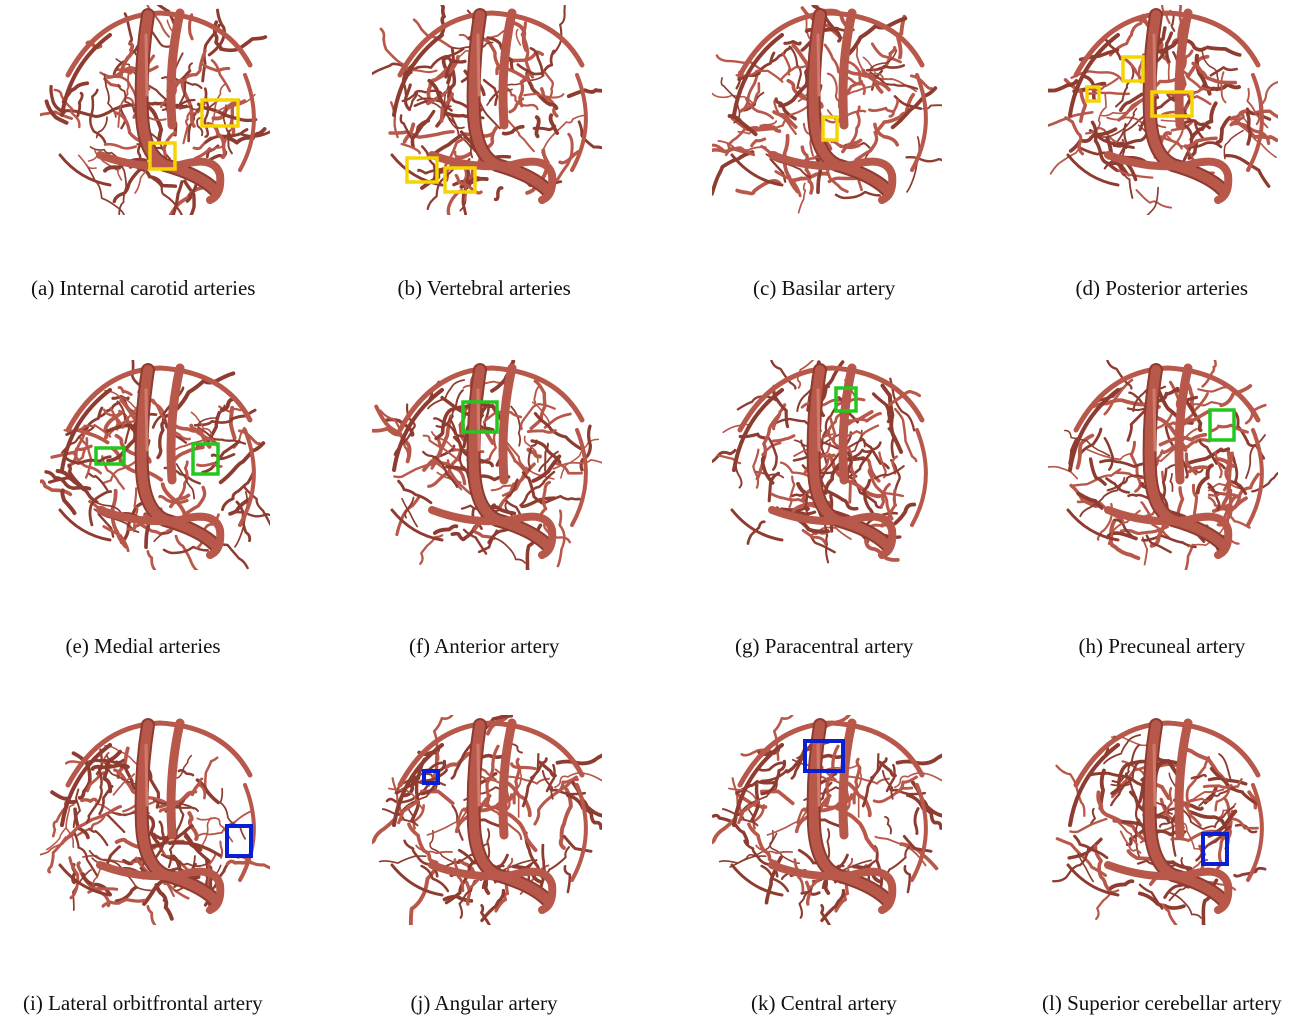  I want to click on panel-c, so click(827, 110).